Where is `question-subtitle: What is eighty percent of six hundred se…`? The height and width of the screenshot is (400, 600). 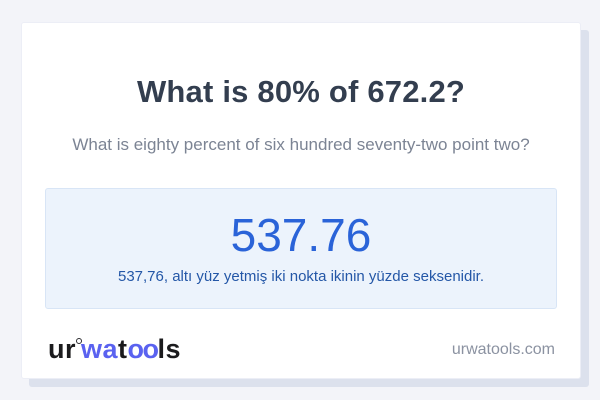
question-subtitle: What is eighty percent of six hundred se… is located at coordinates (301, 144).